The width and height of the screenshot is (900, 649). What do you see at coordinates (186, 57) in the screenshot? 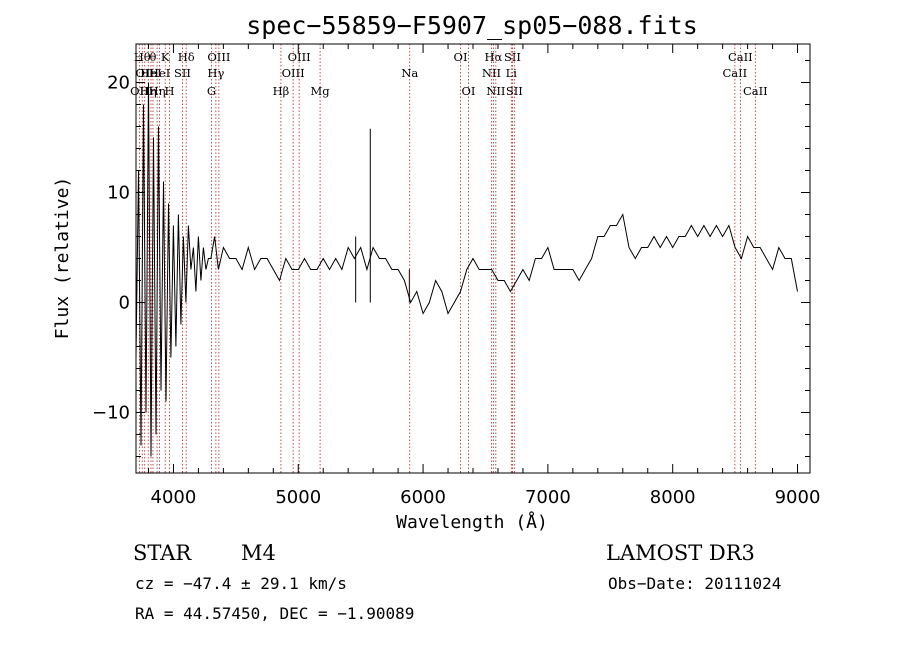
I see `line-marker-label: Hδ` at bounding box center [186, 57].